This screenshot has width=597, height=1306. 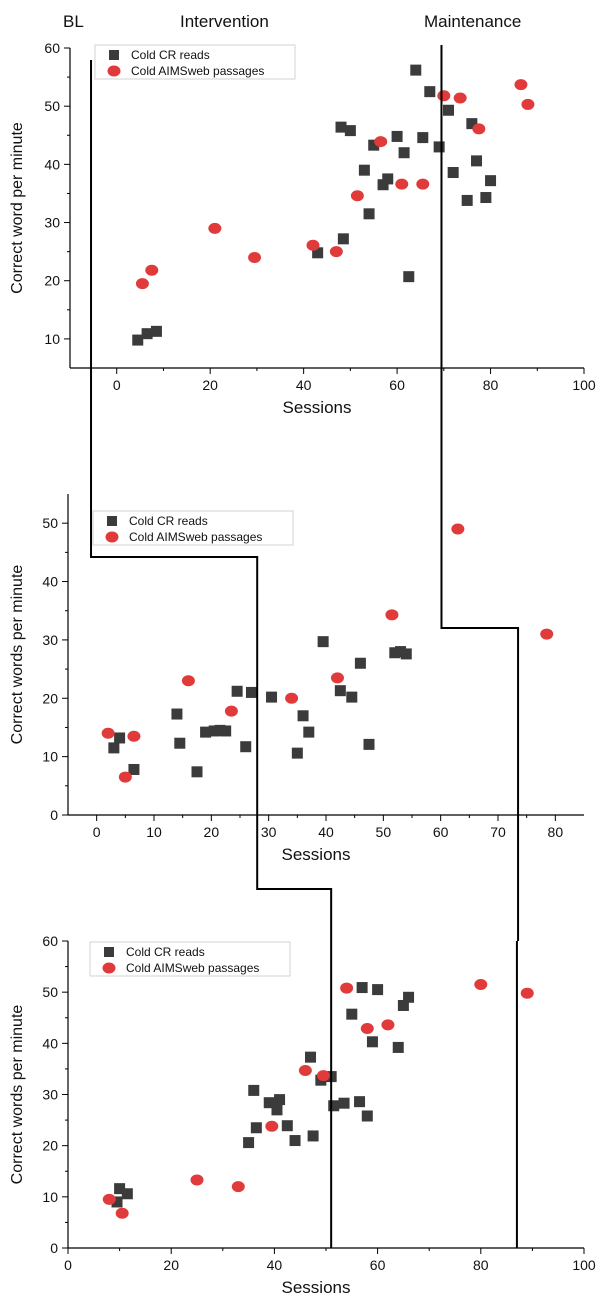 I want to click on panel2-legend-cr-label: Cold CR reads, so click(x=168, y=521).